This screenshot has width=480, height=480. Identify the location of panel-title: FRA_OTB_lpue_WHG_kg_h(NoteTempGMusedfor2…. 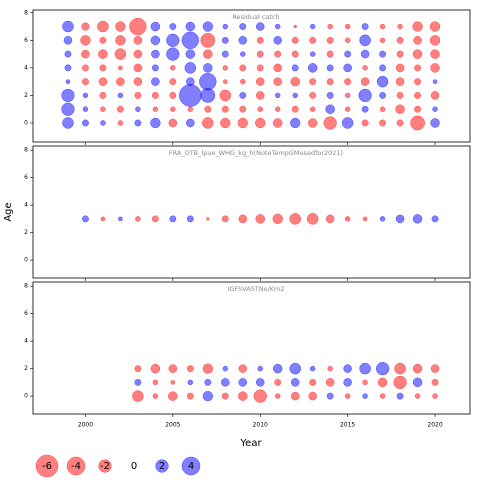
(256, 153).